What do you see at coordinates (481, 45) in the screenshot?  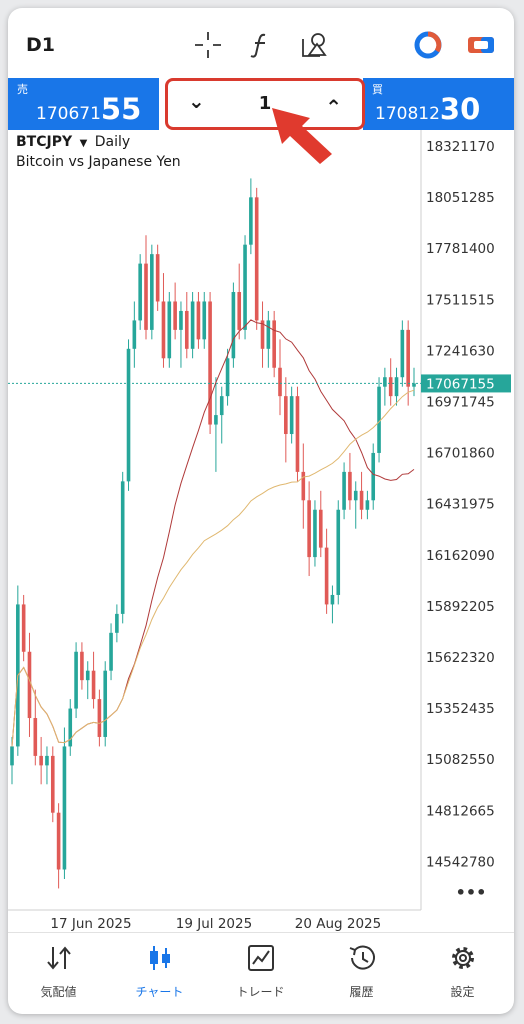 I see `trade-toggle-icon` at bounding box center [481, 45].